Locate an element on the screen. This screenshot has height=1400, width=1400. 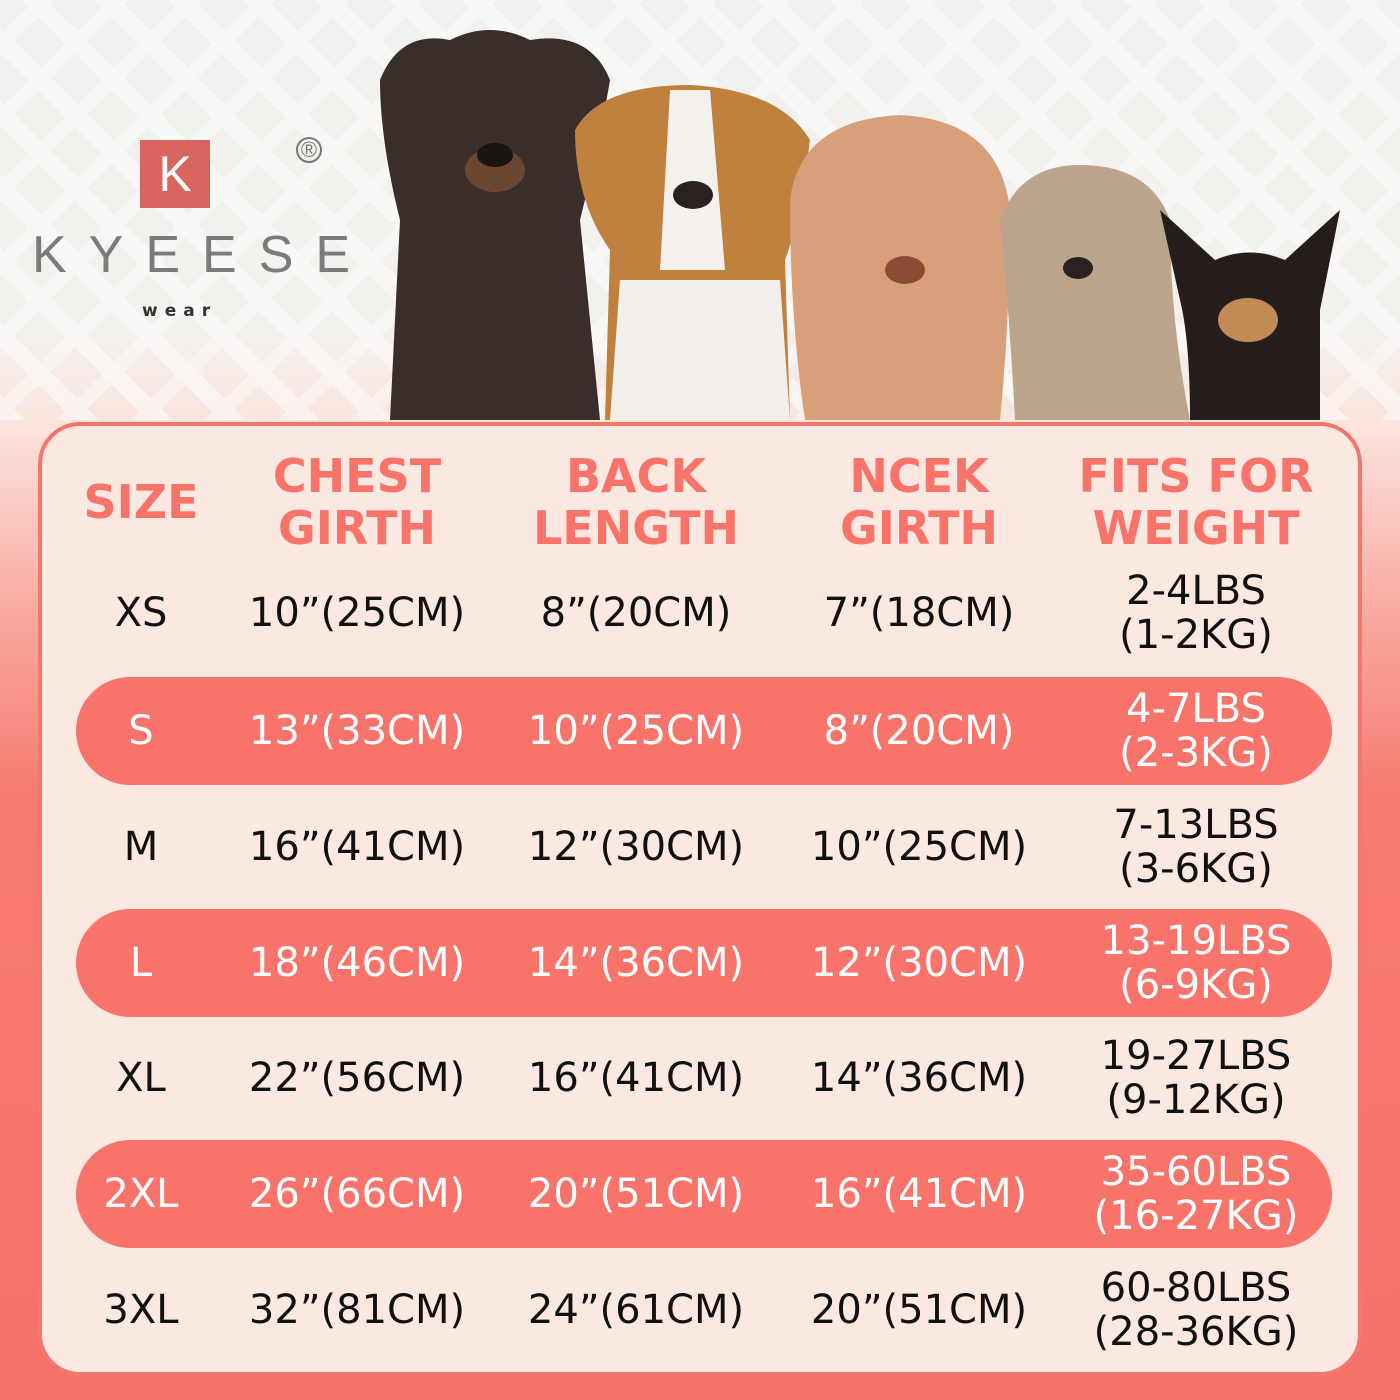
table-row-xs: XS 10”(25CM) 8”(20CM) 7”(18CM) 2-4LBS (1-2KG) is located at coordinates (704, 613).